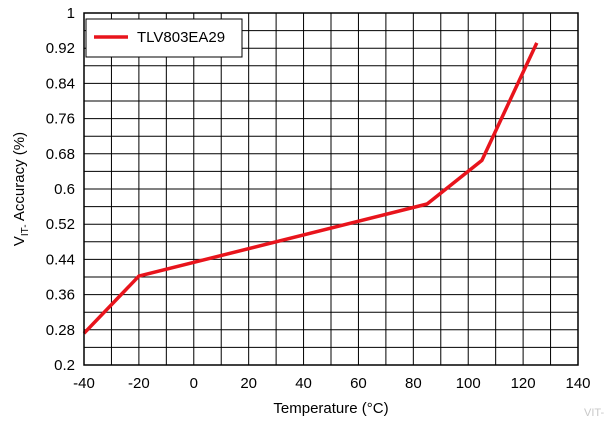 This screenshot has height=422, width=608. Describe the element at coordinates (358, 383) in the screenshot. I see `x-tick-label: 60` at that location.